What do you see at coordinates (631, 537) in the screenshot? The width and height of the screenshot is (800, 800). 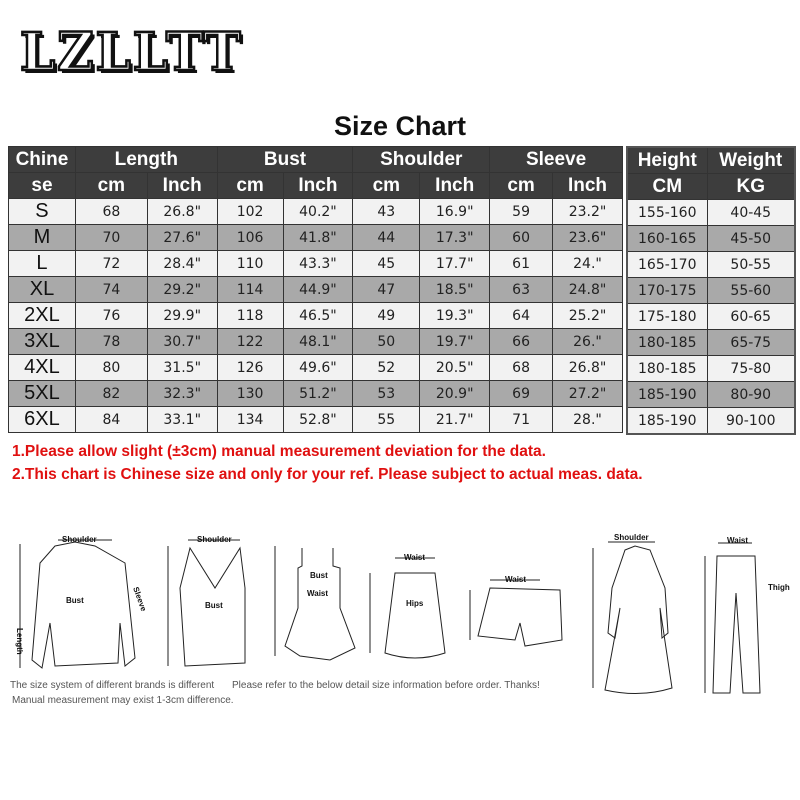 I see `label-shoulder: Shoulder` at bounding box center [631, 537].